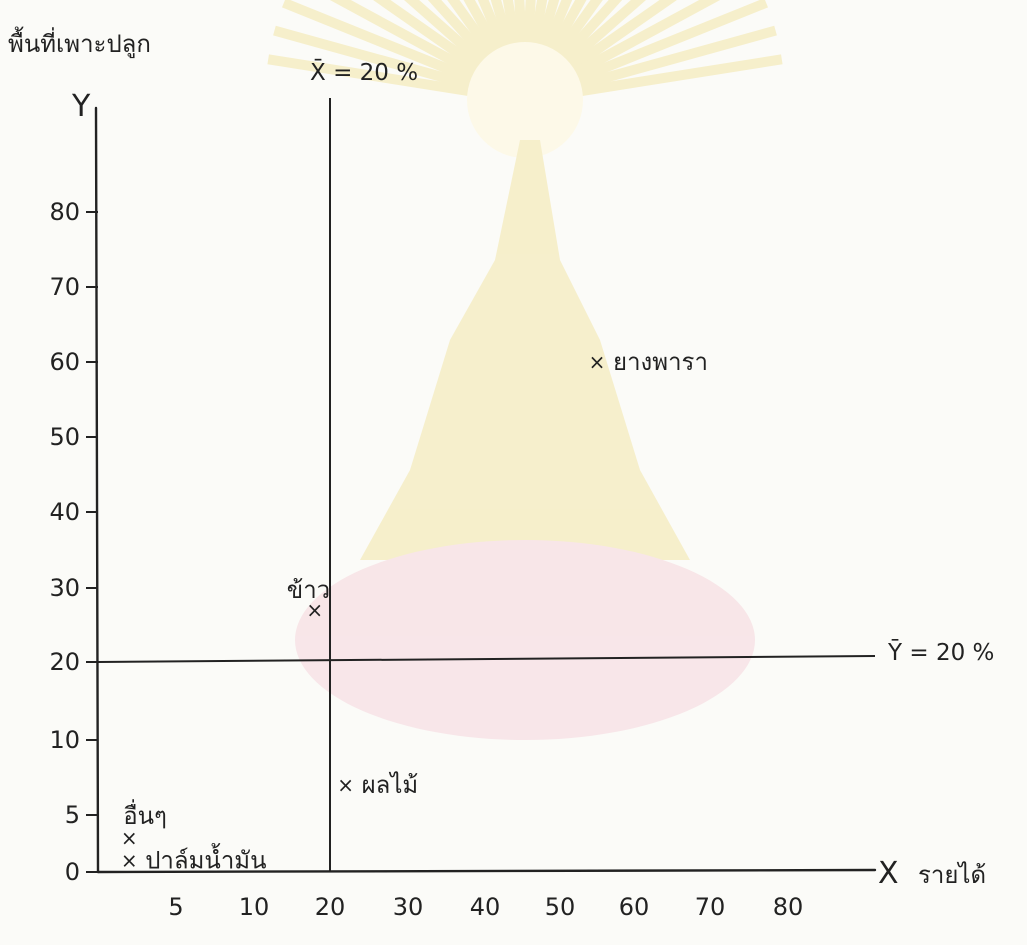 Image resolution: width=1027 pixels, height=945 pixels. I want to click on y-tick-label: 70, so click(64, 287).